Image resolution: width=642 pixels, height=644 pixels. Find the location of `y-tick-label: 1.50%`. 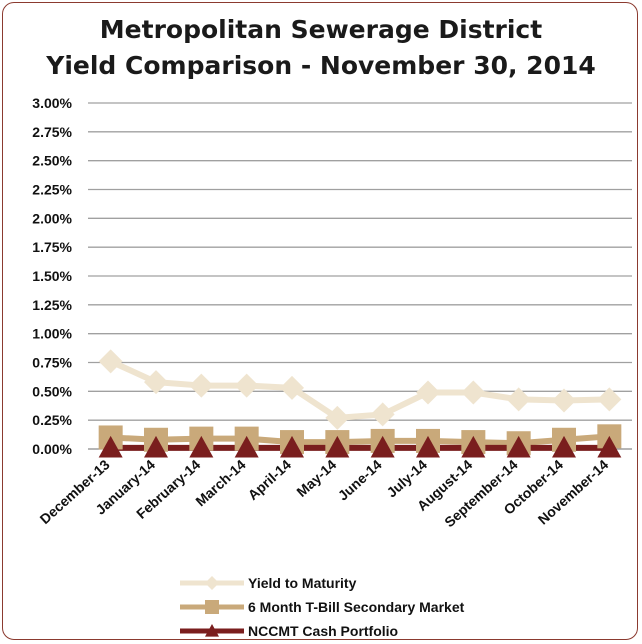

y-tick-label: 1.50% is located at coordinates (52, 276).